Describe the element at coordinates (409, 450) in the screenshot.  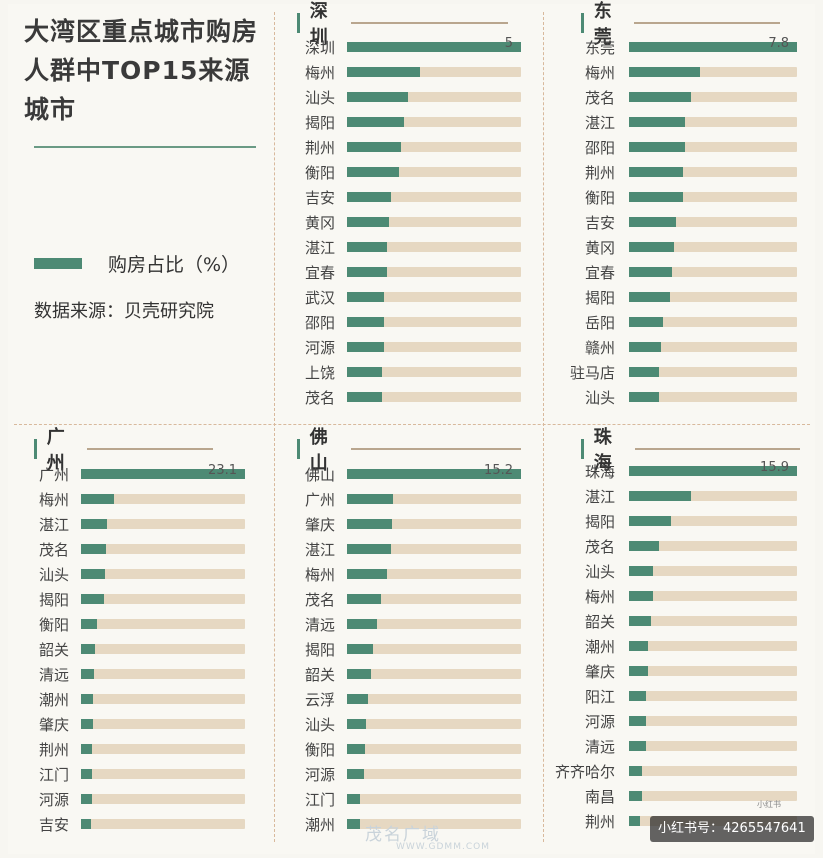
I see `panel-header: 佛山` at that location.